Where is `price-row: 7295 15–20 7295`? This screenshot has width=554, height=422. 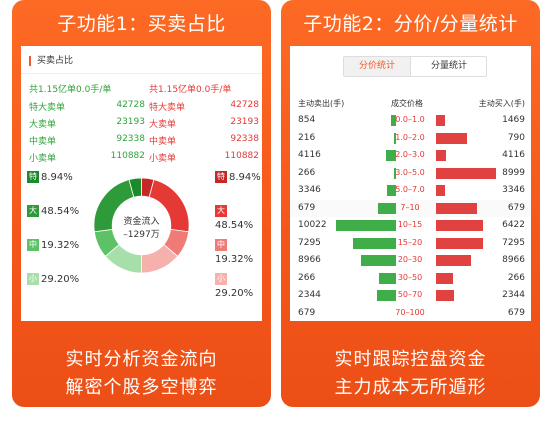
price-row: 7295 15–20 7295 is located at coordinates (410, 243).